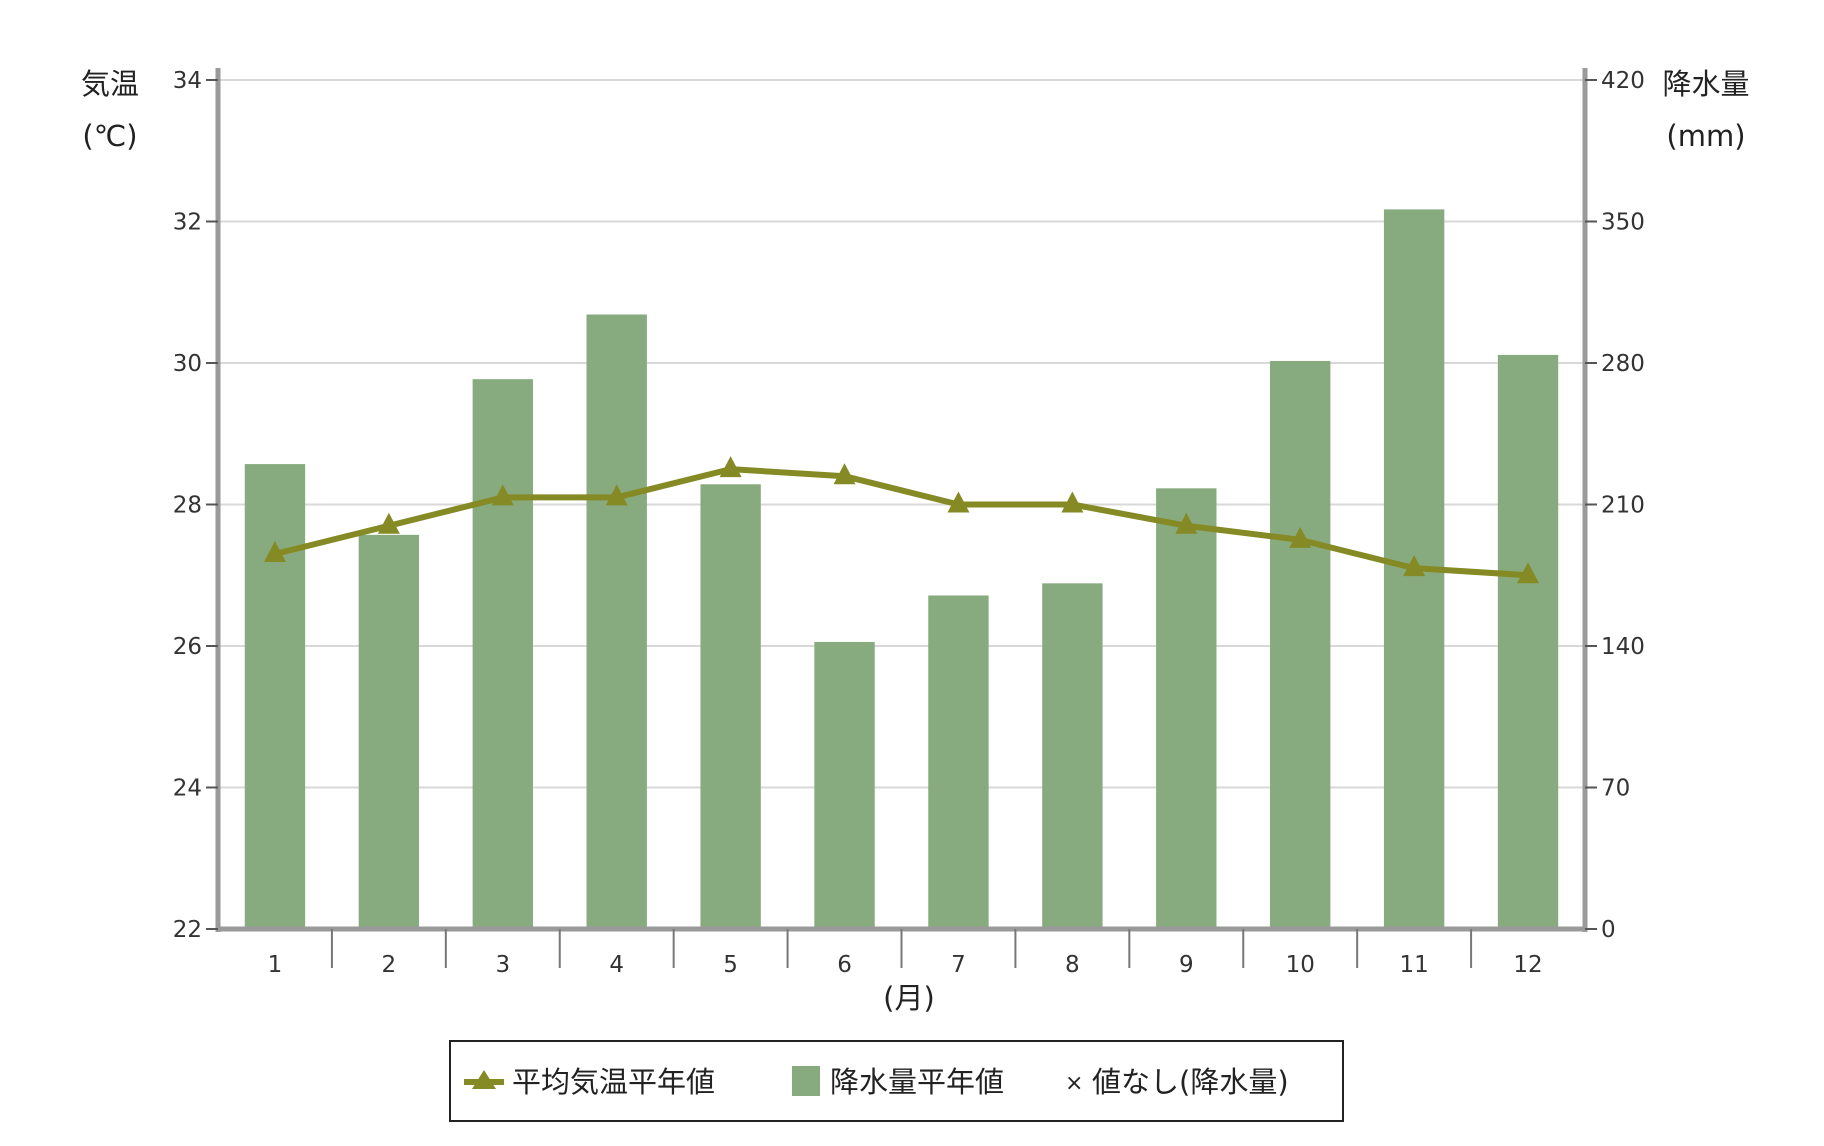 Image resolution: width=1824 pixels, height=1146 pixels. I want to click on legend-label-temperature: 平均気温平年値, so click(613, 1082).